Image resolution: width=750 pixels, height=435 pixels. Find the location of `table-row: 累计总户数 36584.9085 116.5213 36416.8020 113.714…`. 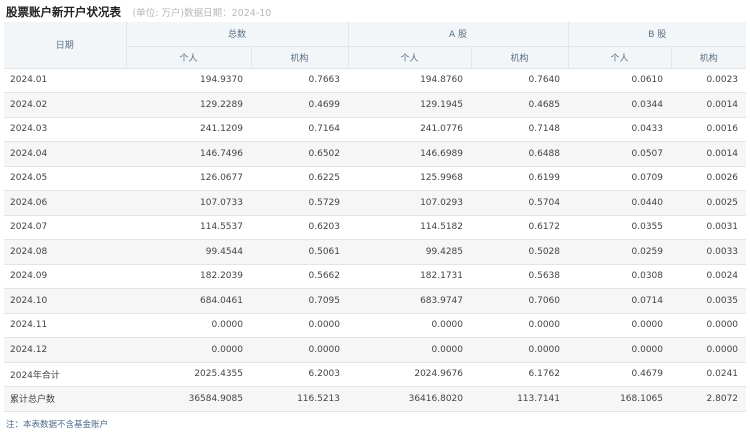

table-row: 累计总户数 36584.9085 116.5213 36416.8020 113.714… is located at coordinates (375, 399).